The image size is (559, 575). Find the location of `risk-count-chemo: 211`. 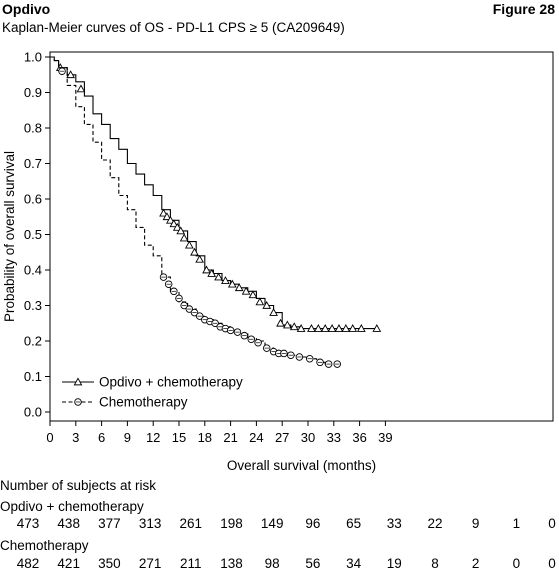

risk-count-chemo: 211 is located at coordinates (191, 563).